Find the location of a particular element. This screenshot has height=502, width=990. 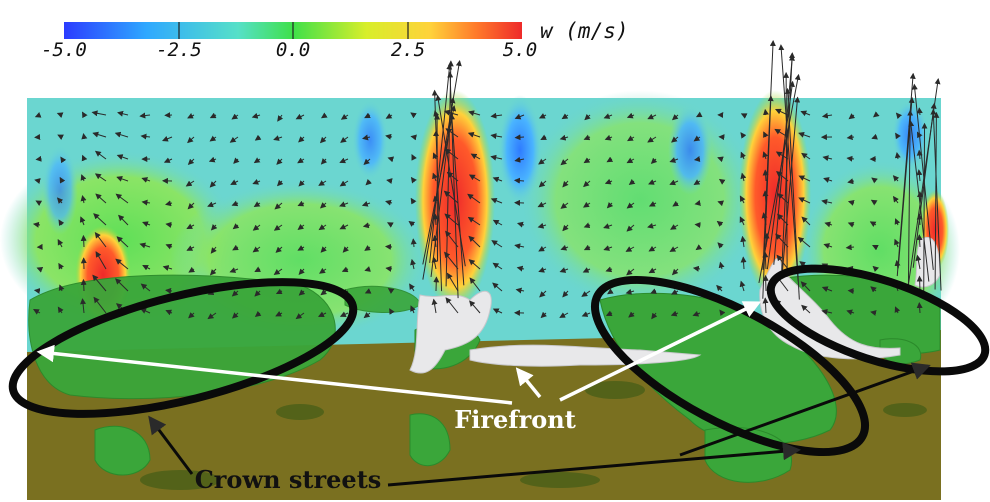

crown-street-ellipse is located at coordinates (183, 348).